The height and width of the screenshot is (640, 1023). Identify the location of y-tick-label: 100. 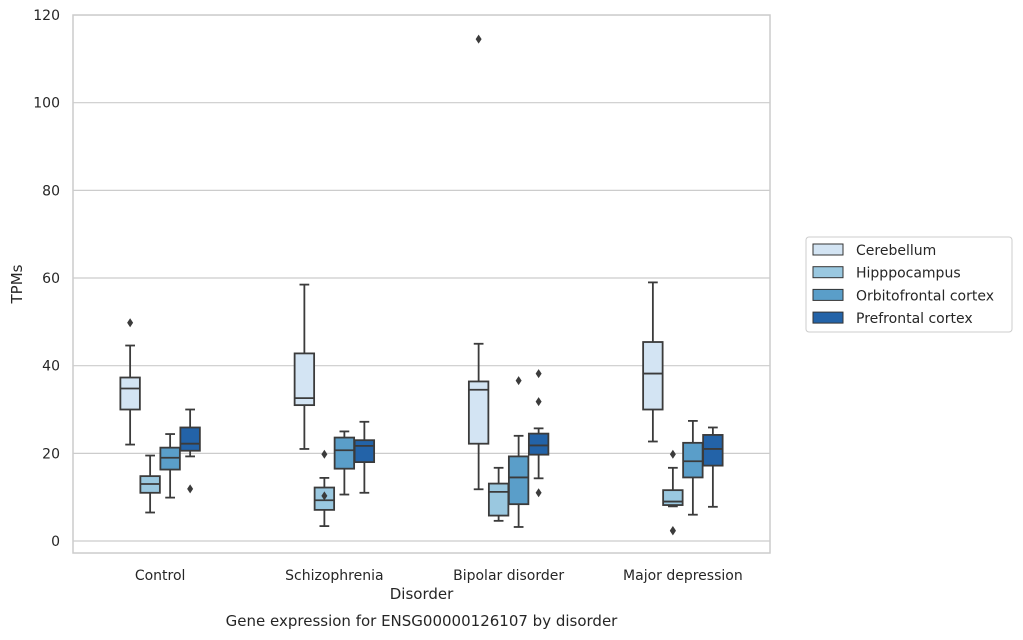
(46, 104).